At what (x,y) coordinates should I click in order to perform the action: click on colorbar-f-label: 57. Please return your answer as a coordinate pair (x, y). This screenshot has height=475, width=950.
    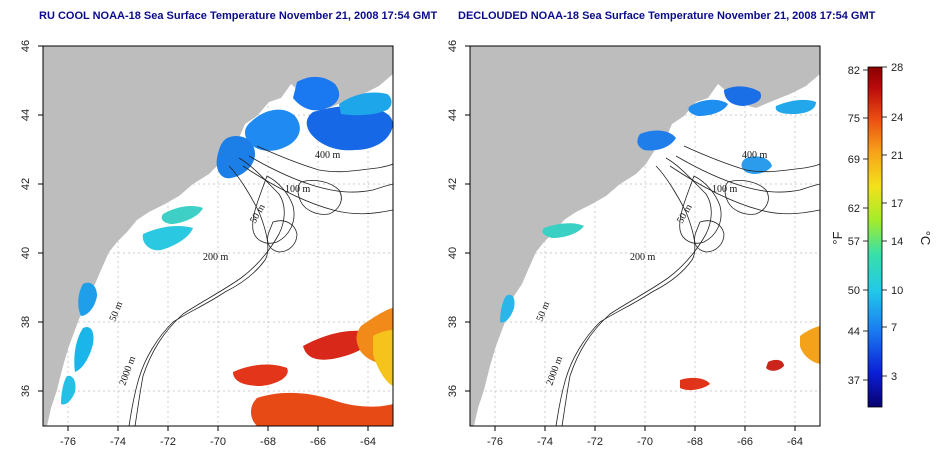
    Looking at the image, I should click on (854, 242).